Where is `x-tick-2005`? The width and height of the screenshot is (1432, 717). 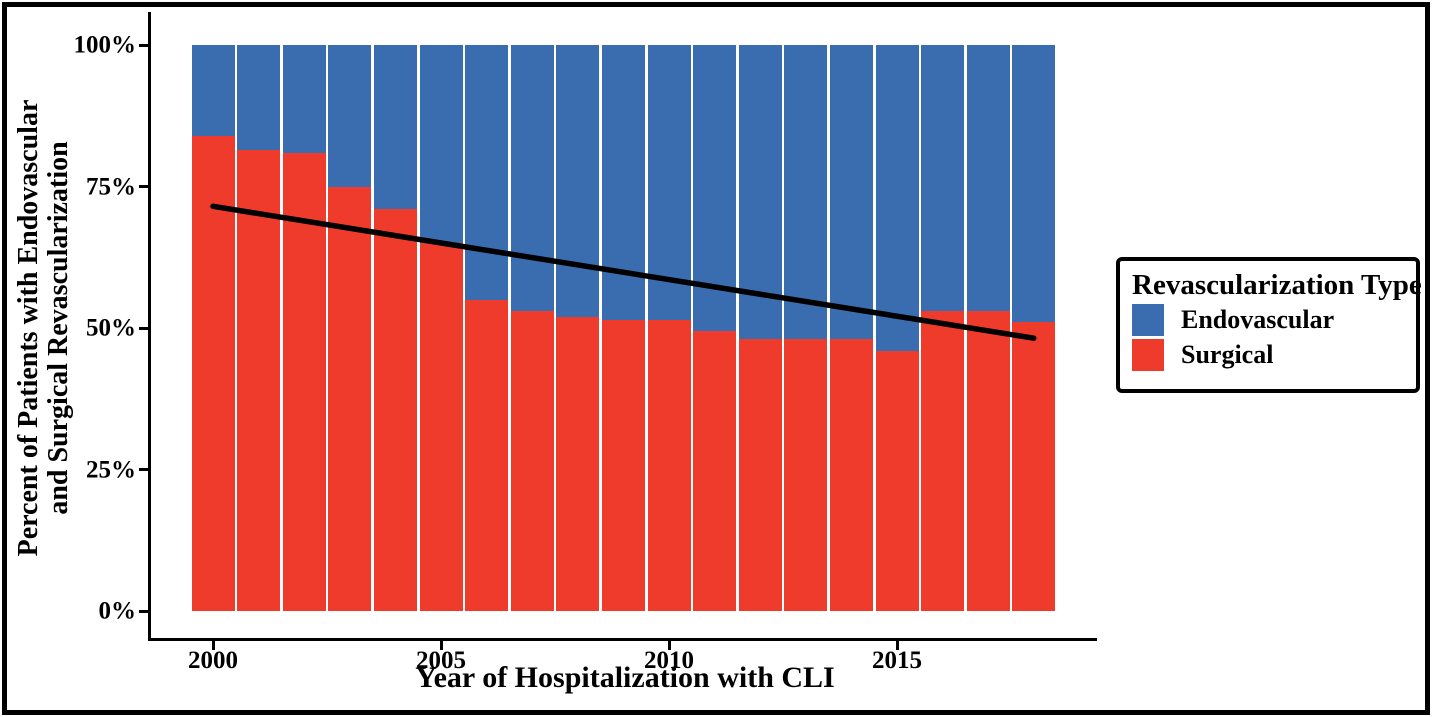 x-tick-2005 is located at coordinates (441, 645).